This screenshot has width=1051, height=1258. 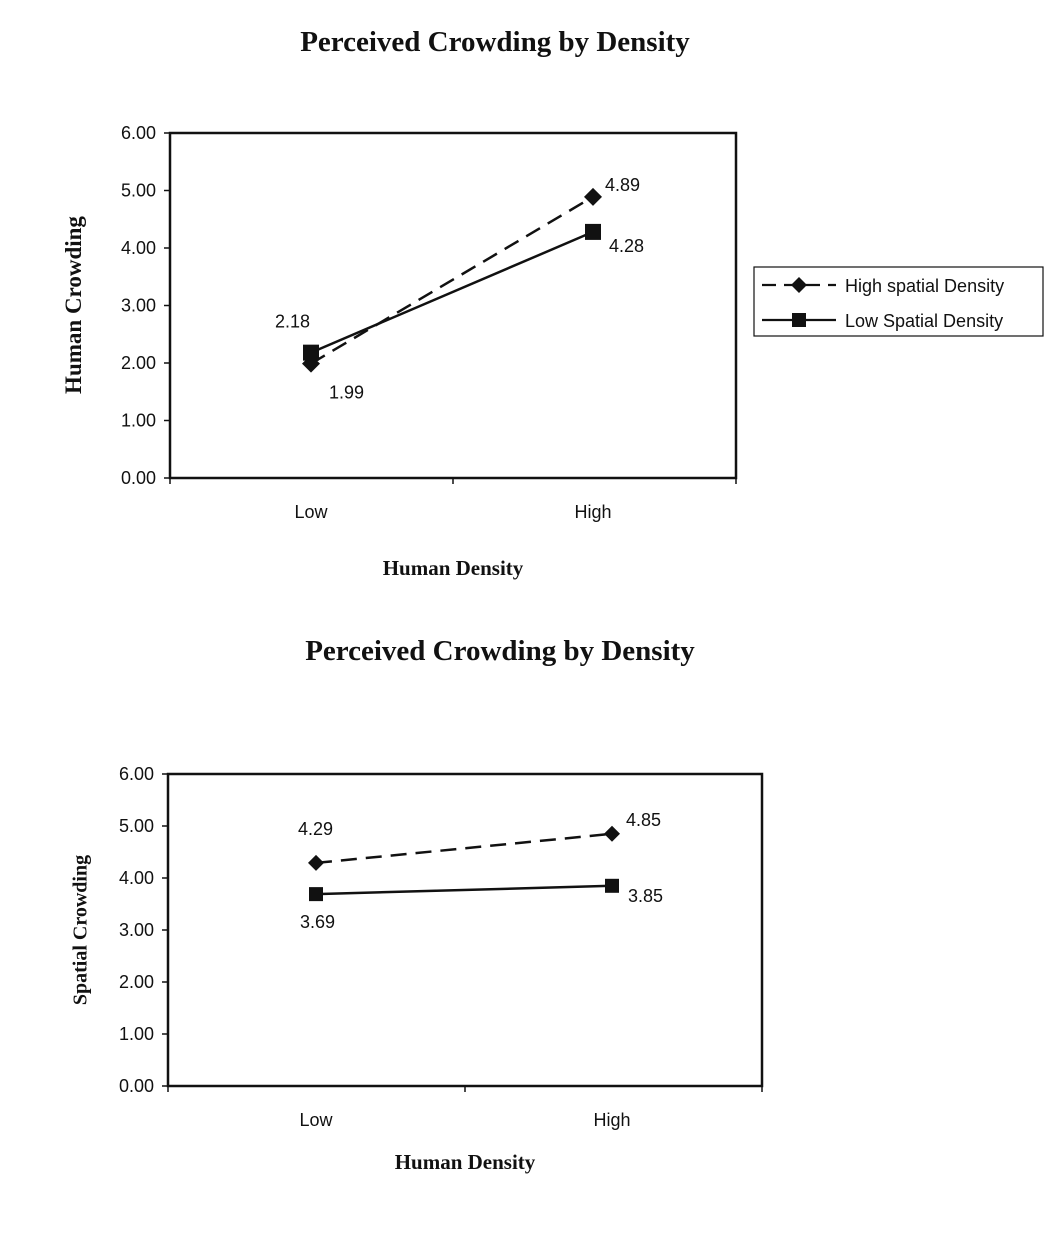 I want to click on chart1-x-axis-label: Human Density, so click(x=453, y=568).